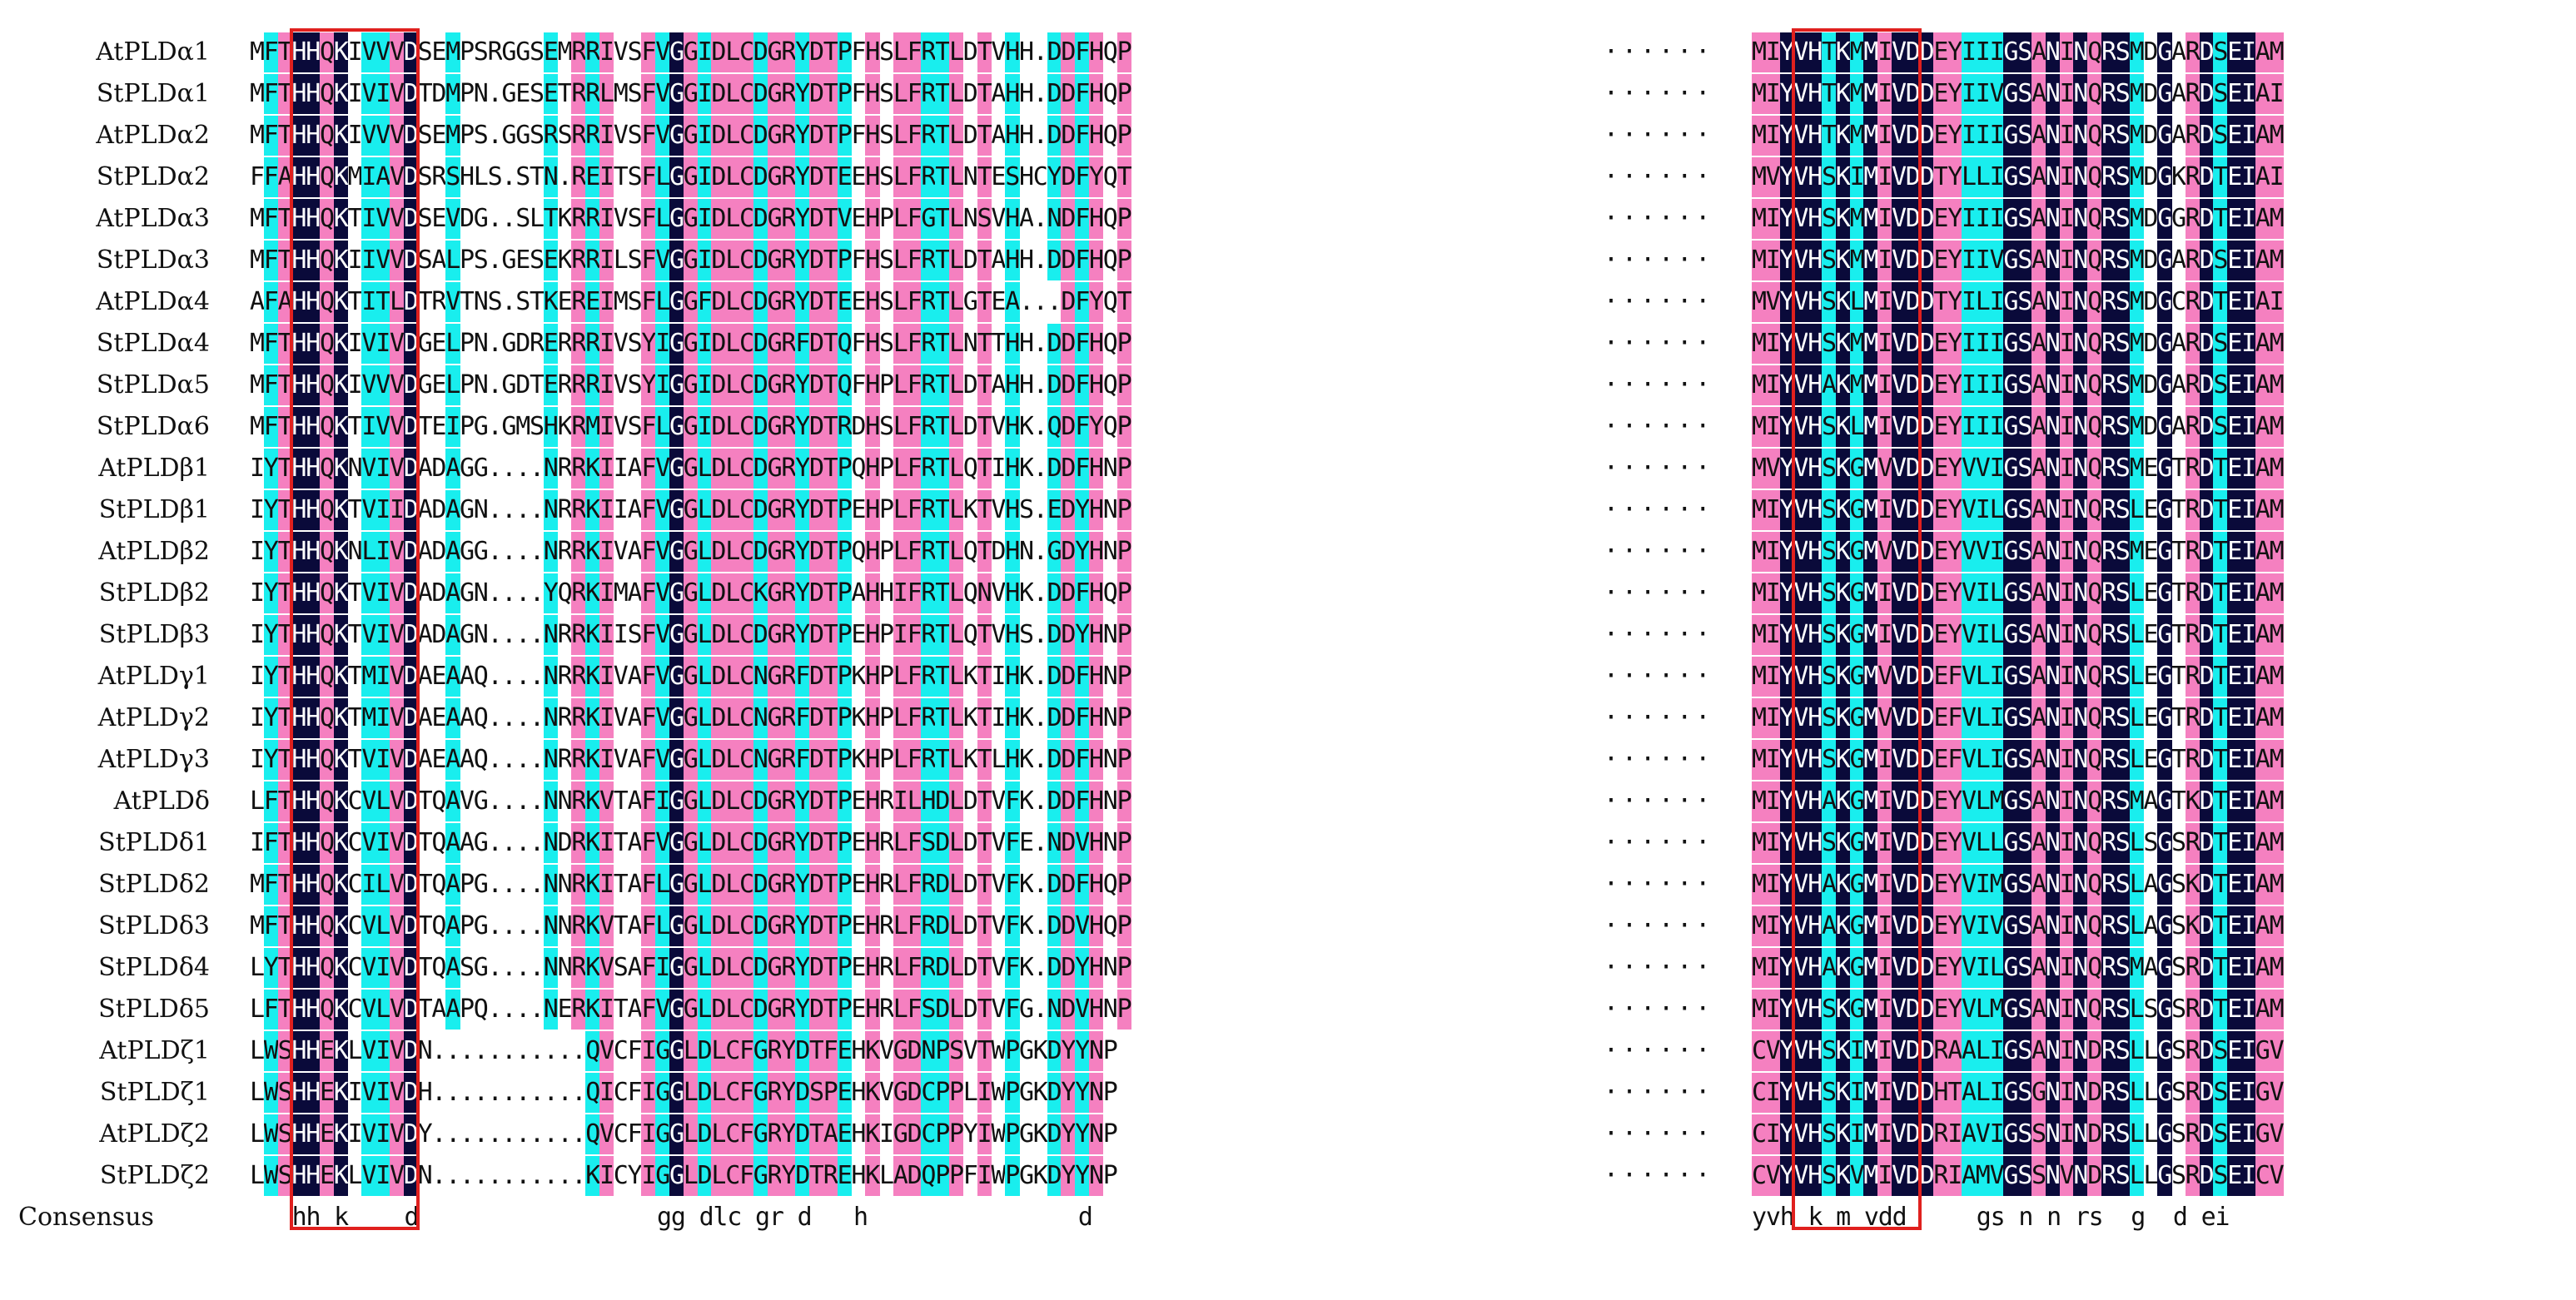 The width and height of the screenshot is (2576, 1300). I want to click on block2-residue: L, so click(2136, 718).